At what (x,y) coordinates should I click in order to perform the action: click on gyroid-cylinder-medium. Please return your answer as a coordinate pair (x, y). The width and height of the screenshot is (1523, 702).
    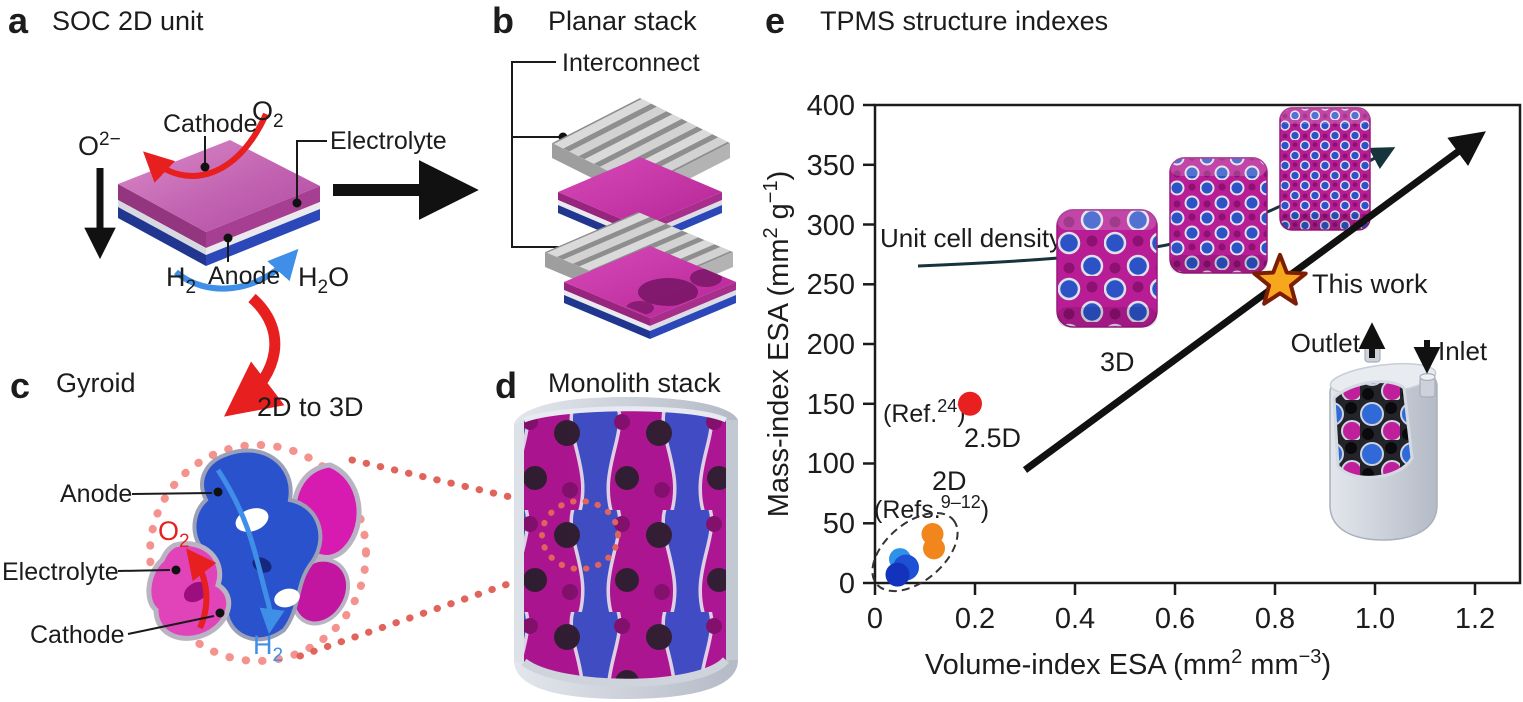
    Looking at the image, I should click on (1218, 215).